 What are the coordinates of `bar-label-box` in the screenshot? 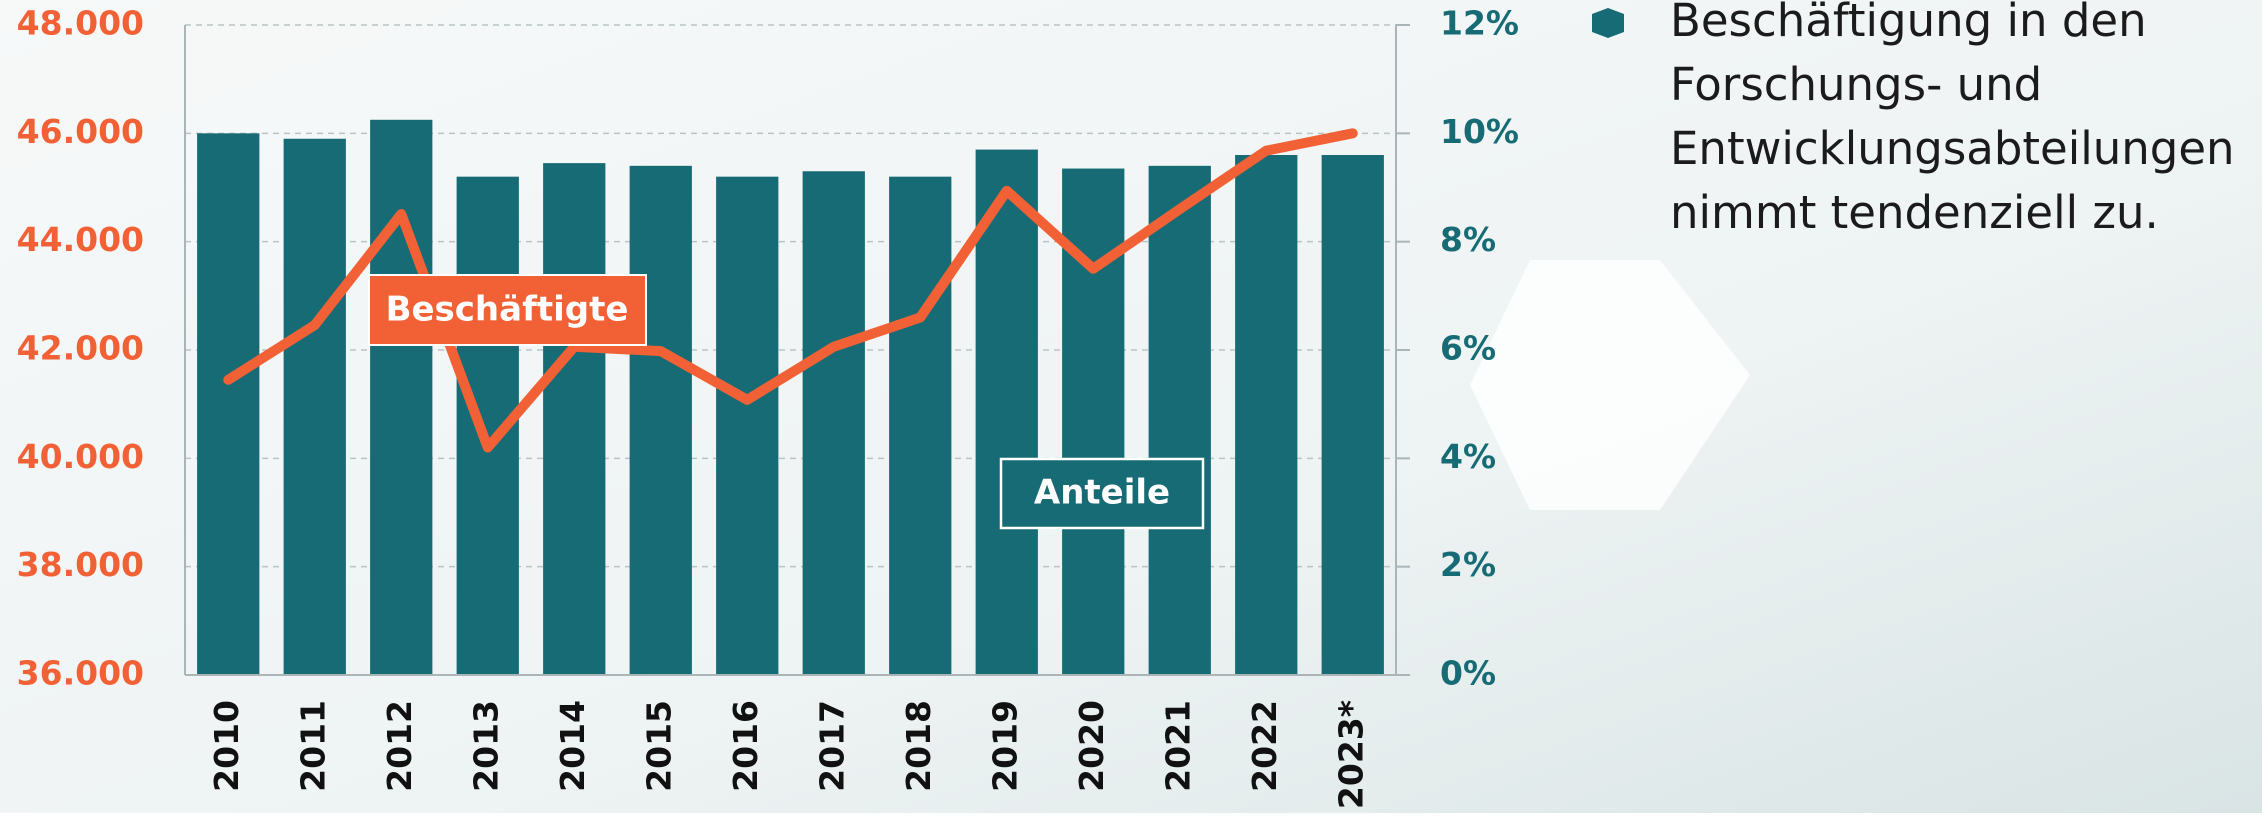 It's located at (1102, 493).